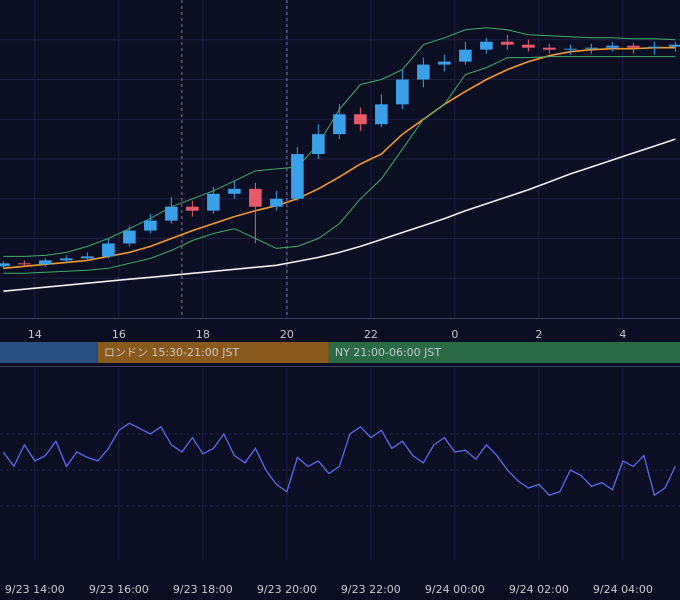 This screenshot has height=600, width=680. I want to click on x-tick-label: 9/23 22:00, so click(371, 589).